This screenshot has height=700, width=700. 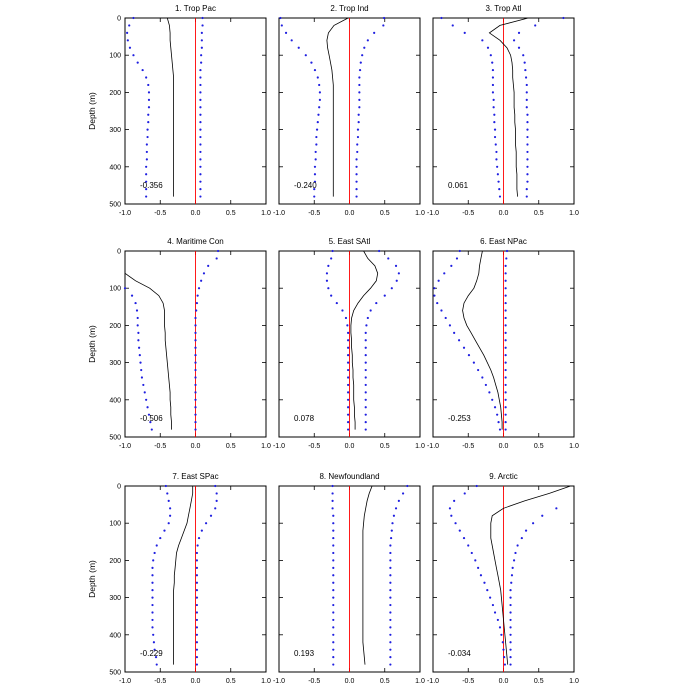 What do you see at coordinates (349, 8) in the screenshot?
I see `panel-title: 2. Trop Ind` at bounding box center [349, 8].